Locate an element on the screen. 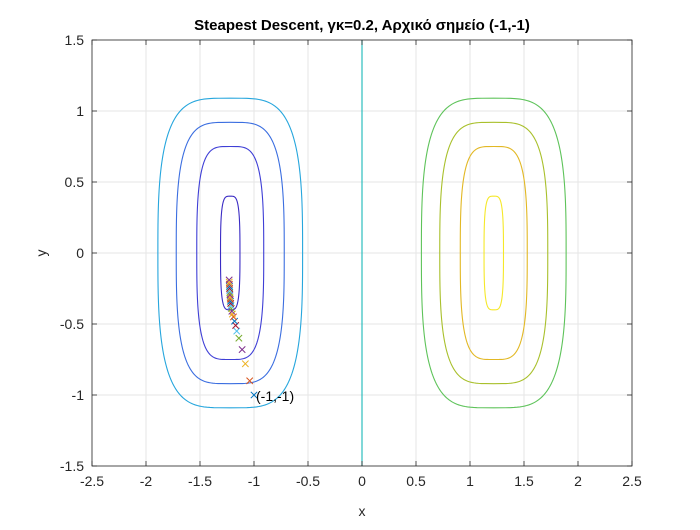 The image size is (700, 530). x-tick-label: -2.5 is located at coordinates (92, 481).